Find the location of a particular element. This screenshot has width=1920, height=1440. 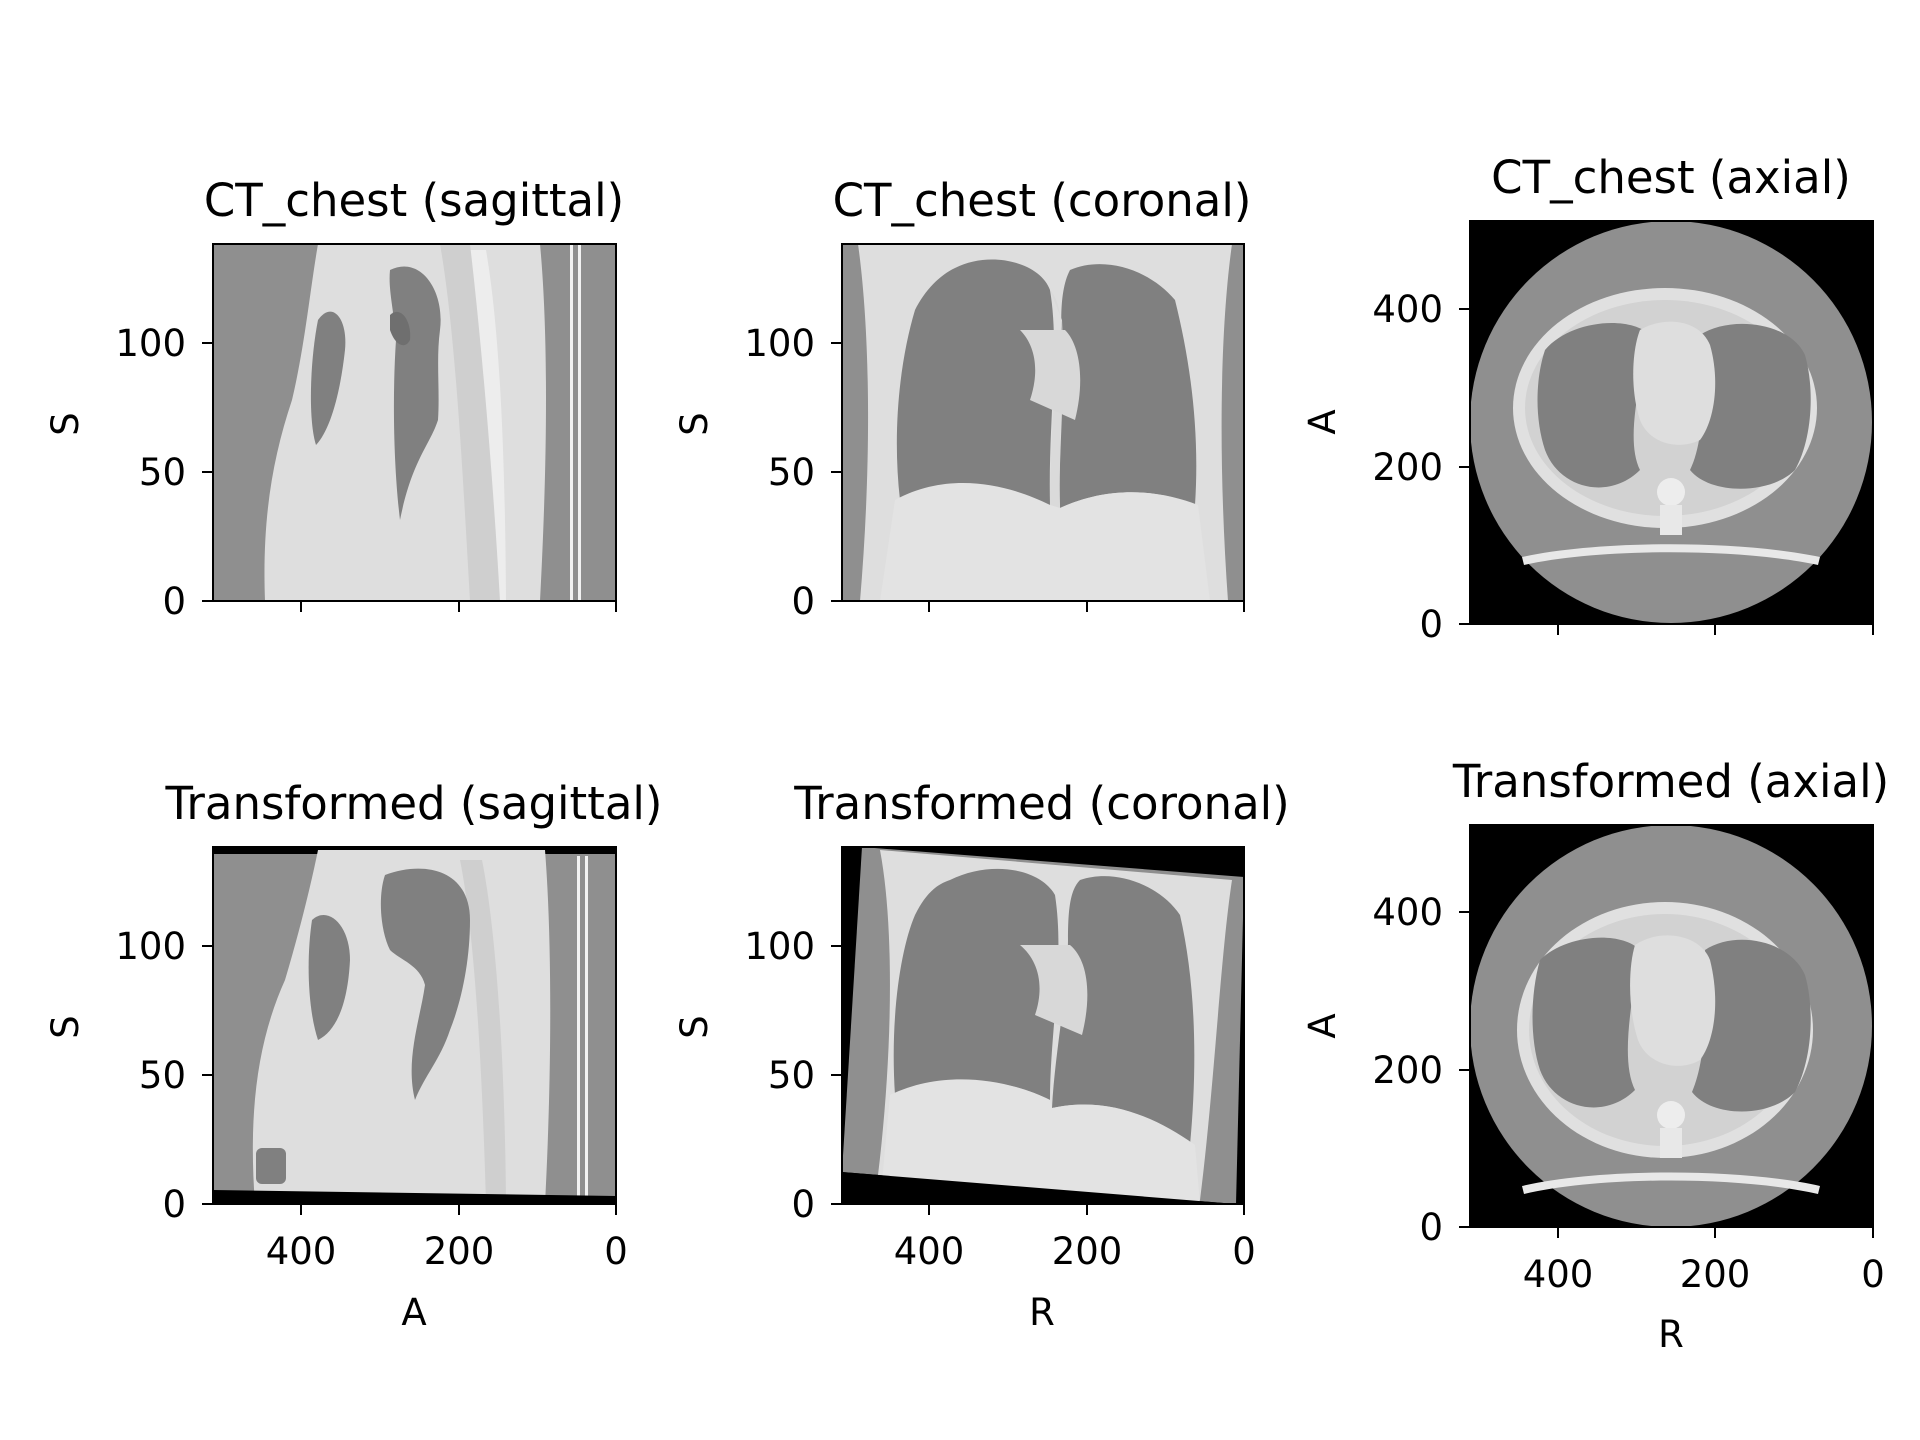

ct-sagittal-image is located at coordinates (414, 422).